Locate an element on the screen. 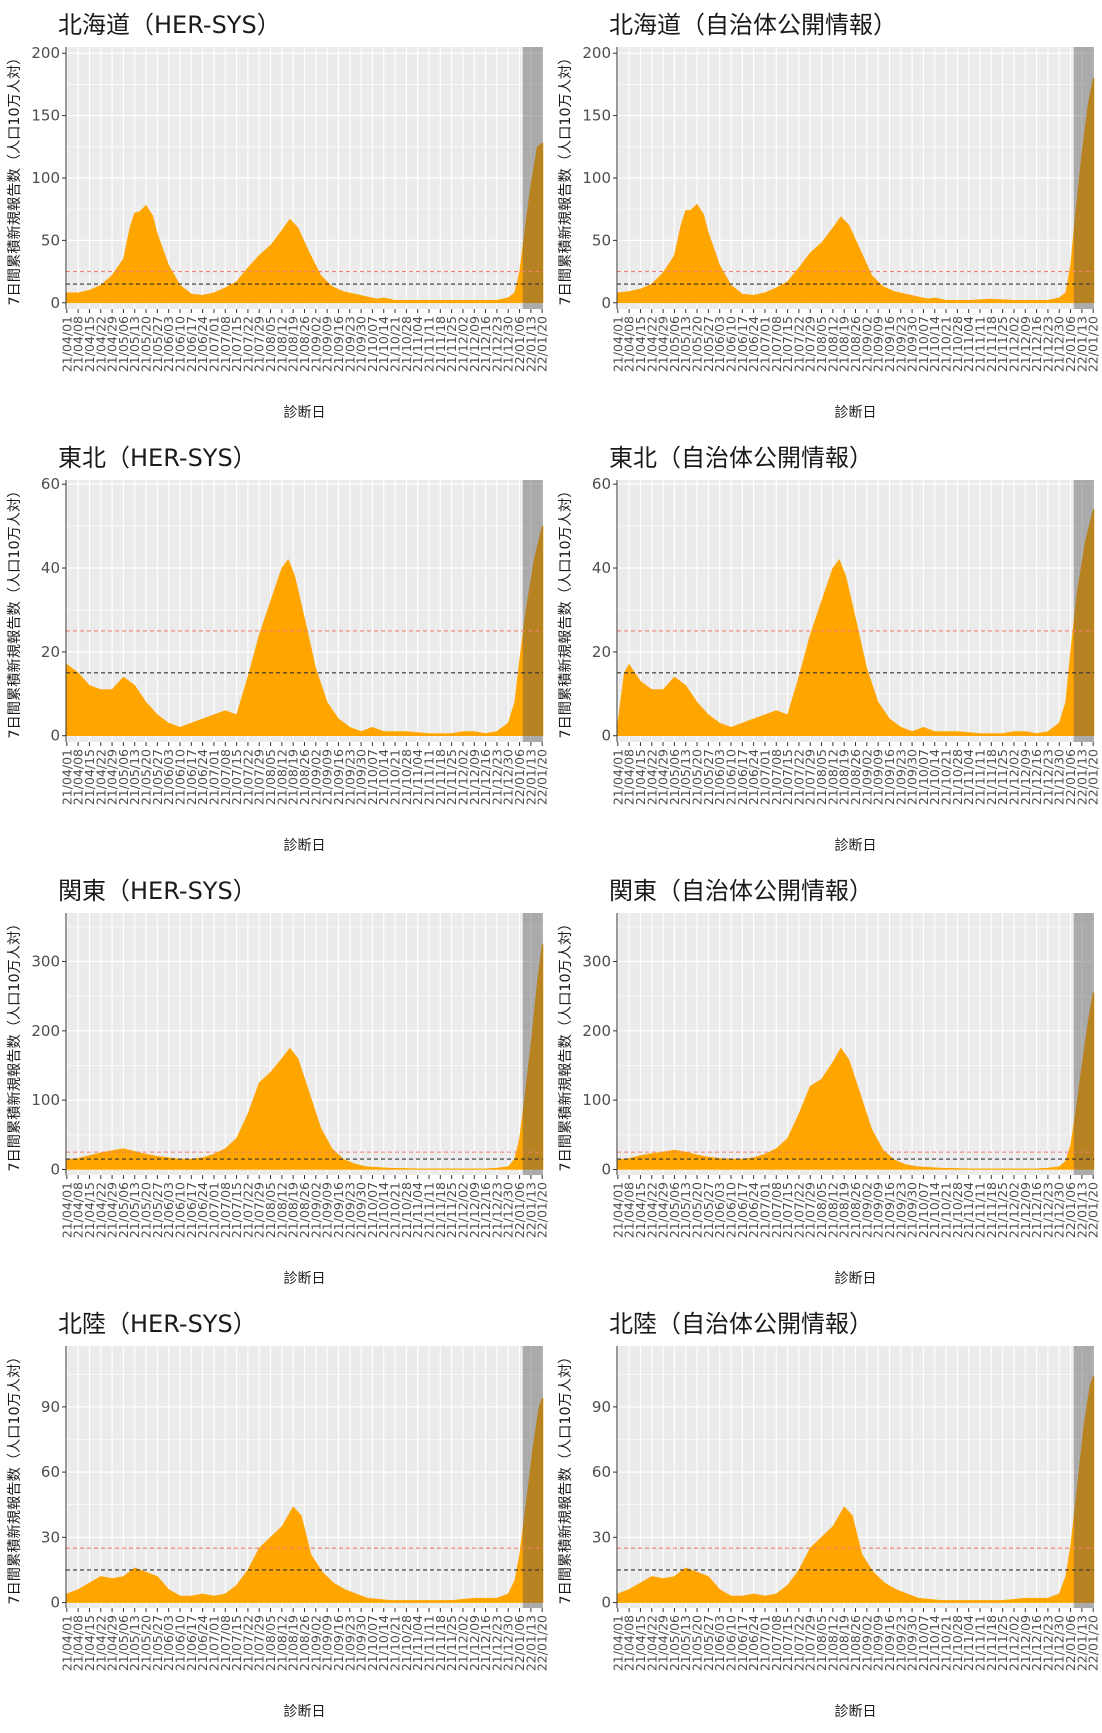 The width and height of the screenshot is (1102, 1733). chart-title: 北陸（HER-SYS） is located at coordinates (157, 1324).